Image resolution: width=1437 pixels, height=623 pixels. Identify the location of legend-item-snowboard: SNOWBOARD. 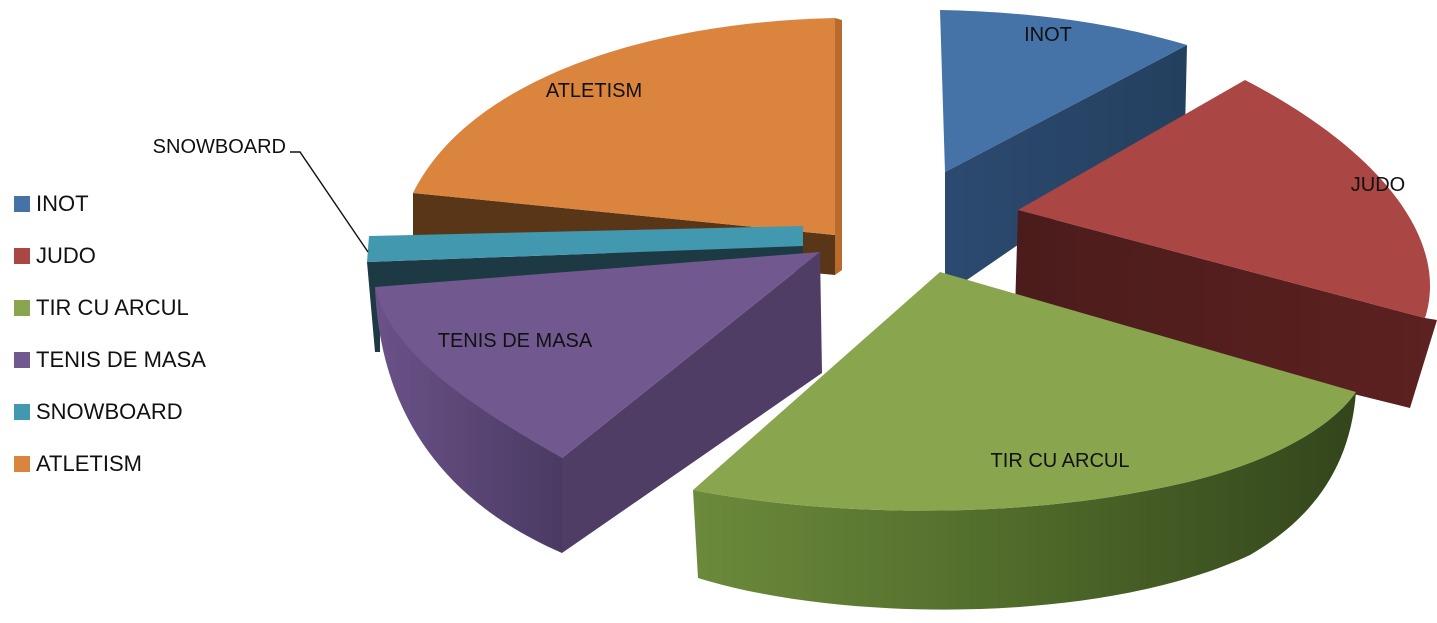
(110, 412).